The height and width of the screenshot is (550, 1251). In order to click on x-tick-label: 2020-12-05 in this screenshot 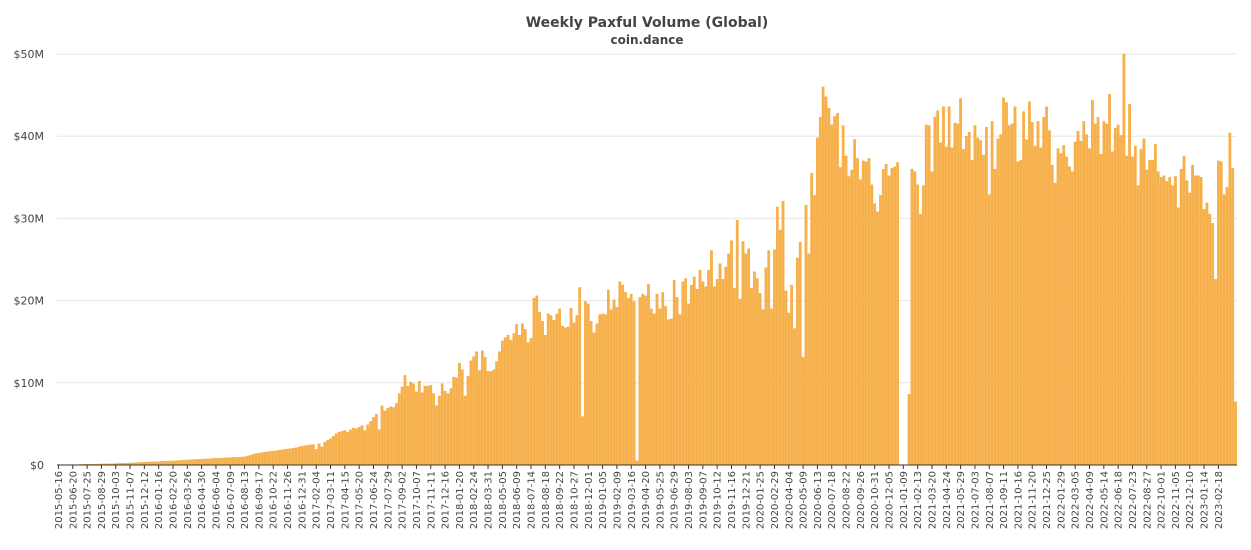, I will do `click(890, 500)`.